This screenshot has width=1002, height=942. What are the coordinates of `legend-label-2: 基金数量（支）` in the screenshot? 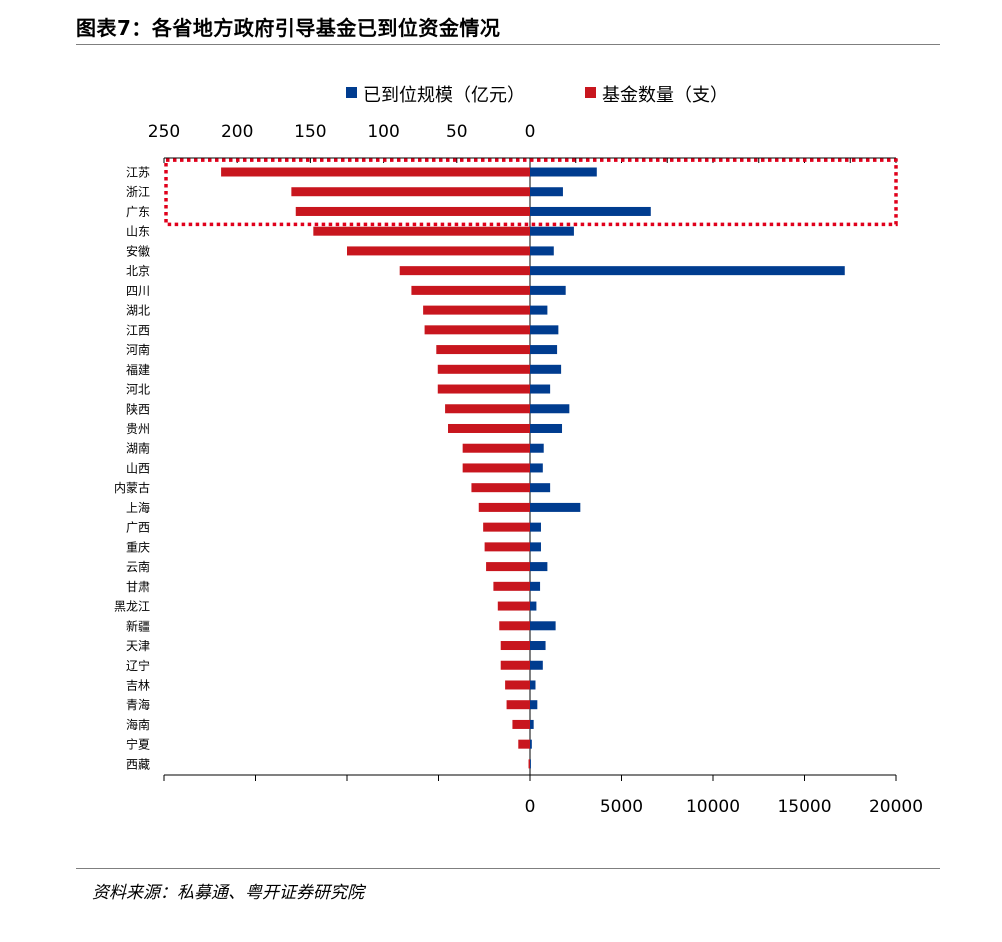 It's located at (665, 95).